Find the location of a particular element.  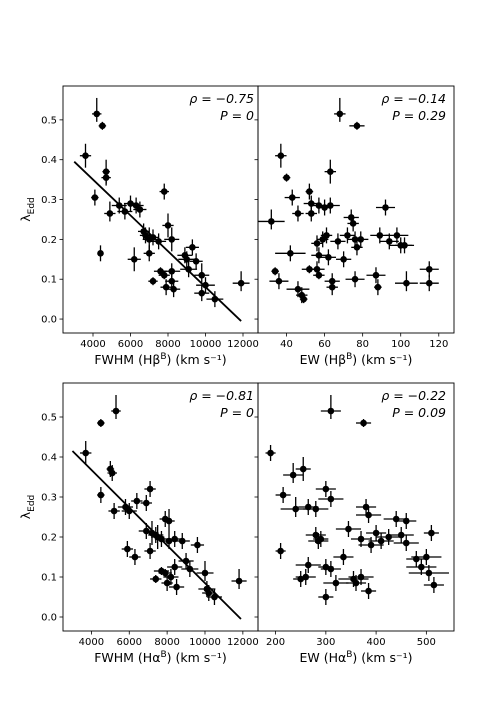

x-tick-label: 100 is located at coordinates (400, 344).